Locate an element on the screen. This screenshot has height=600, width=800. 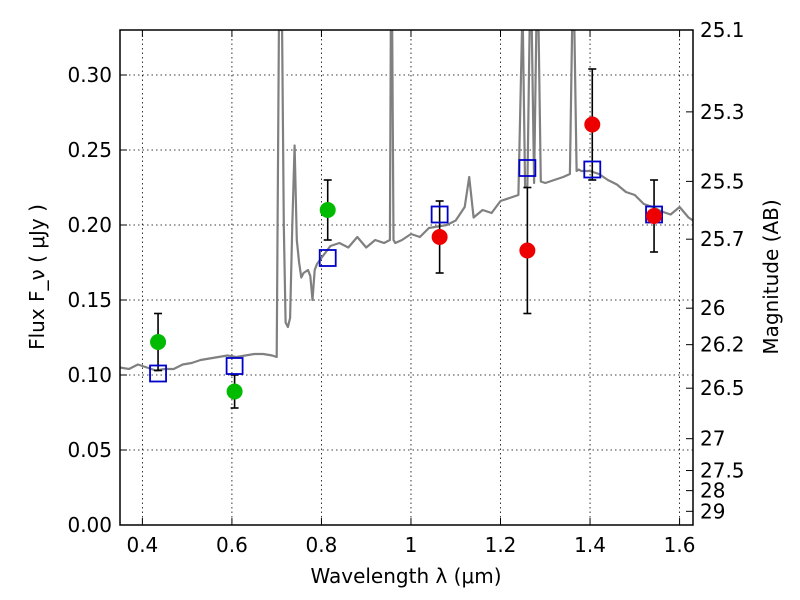
y-tick-label: 0.15 is located at coordinates (89, 300).